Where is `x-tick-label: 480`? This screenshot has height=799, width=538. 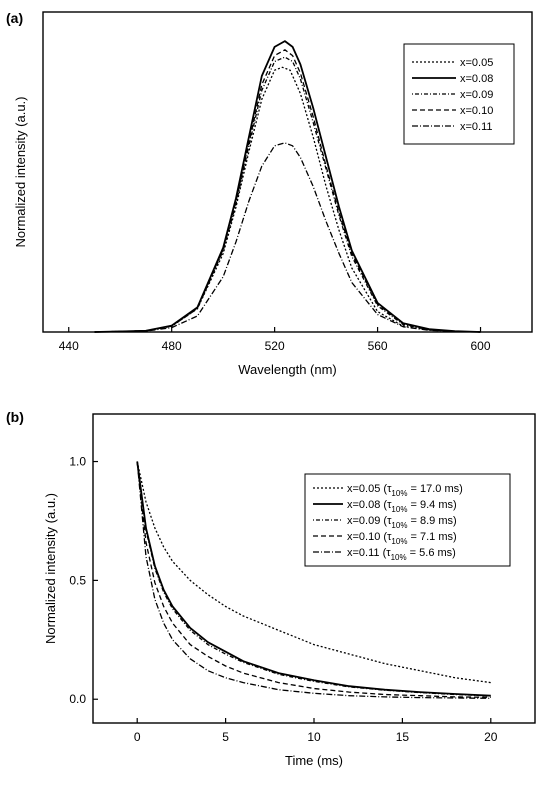 x-tick-label: 480 is located at coordinates (172, 346).